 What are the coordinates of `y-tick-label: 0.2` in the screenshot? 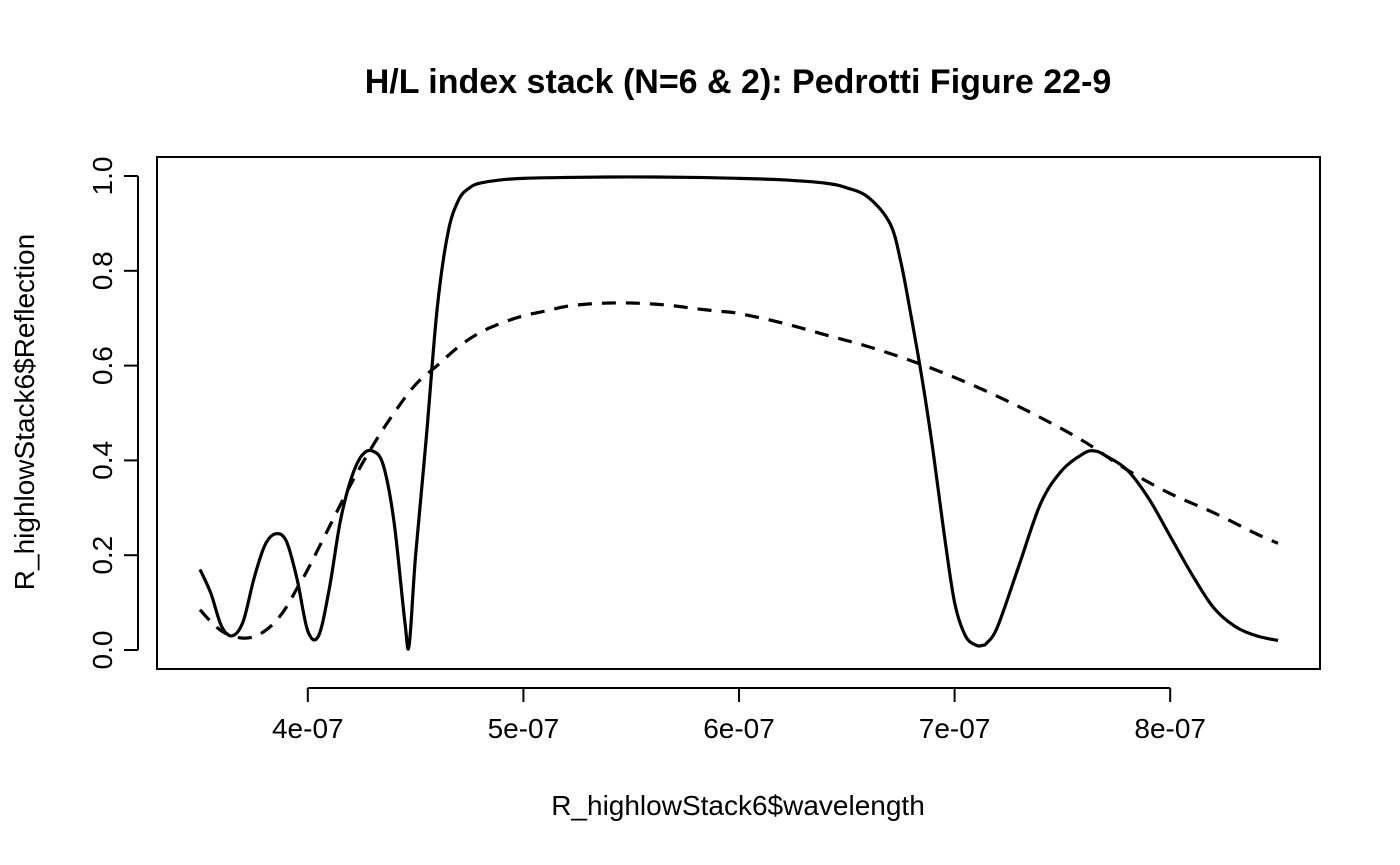 It's located at (102, 555).